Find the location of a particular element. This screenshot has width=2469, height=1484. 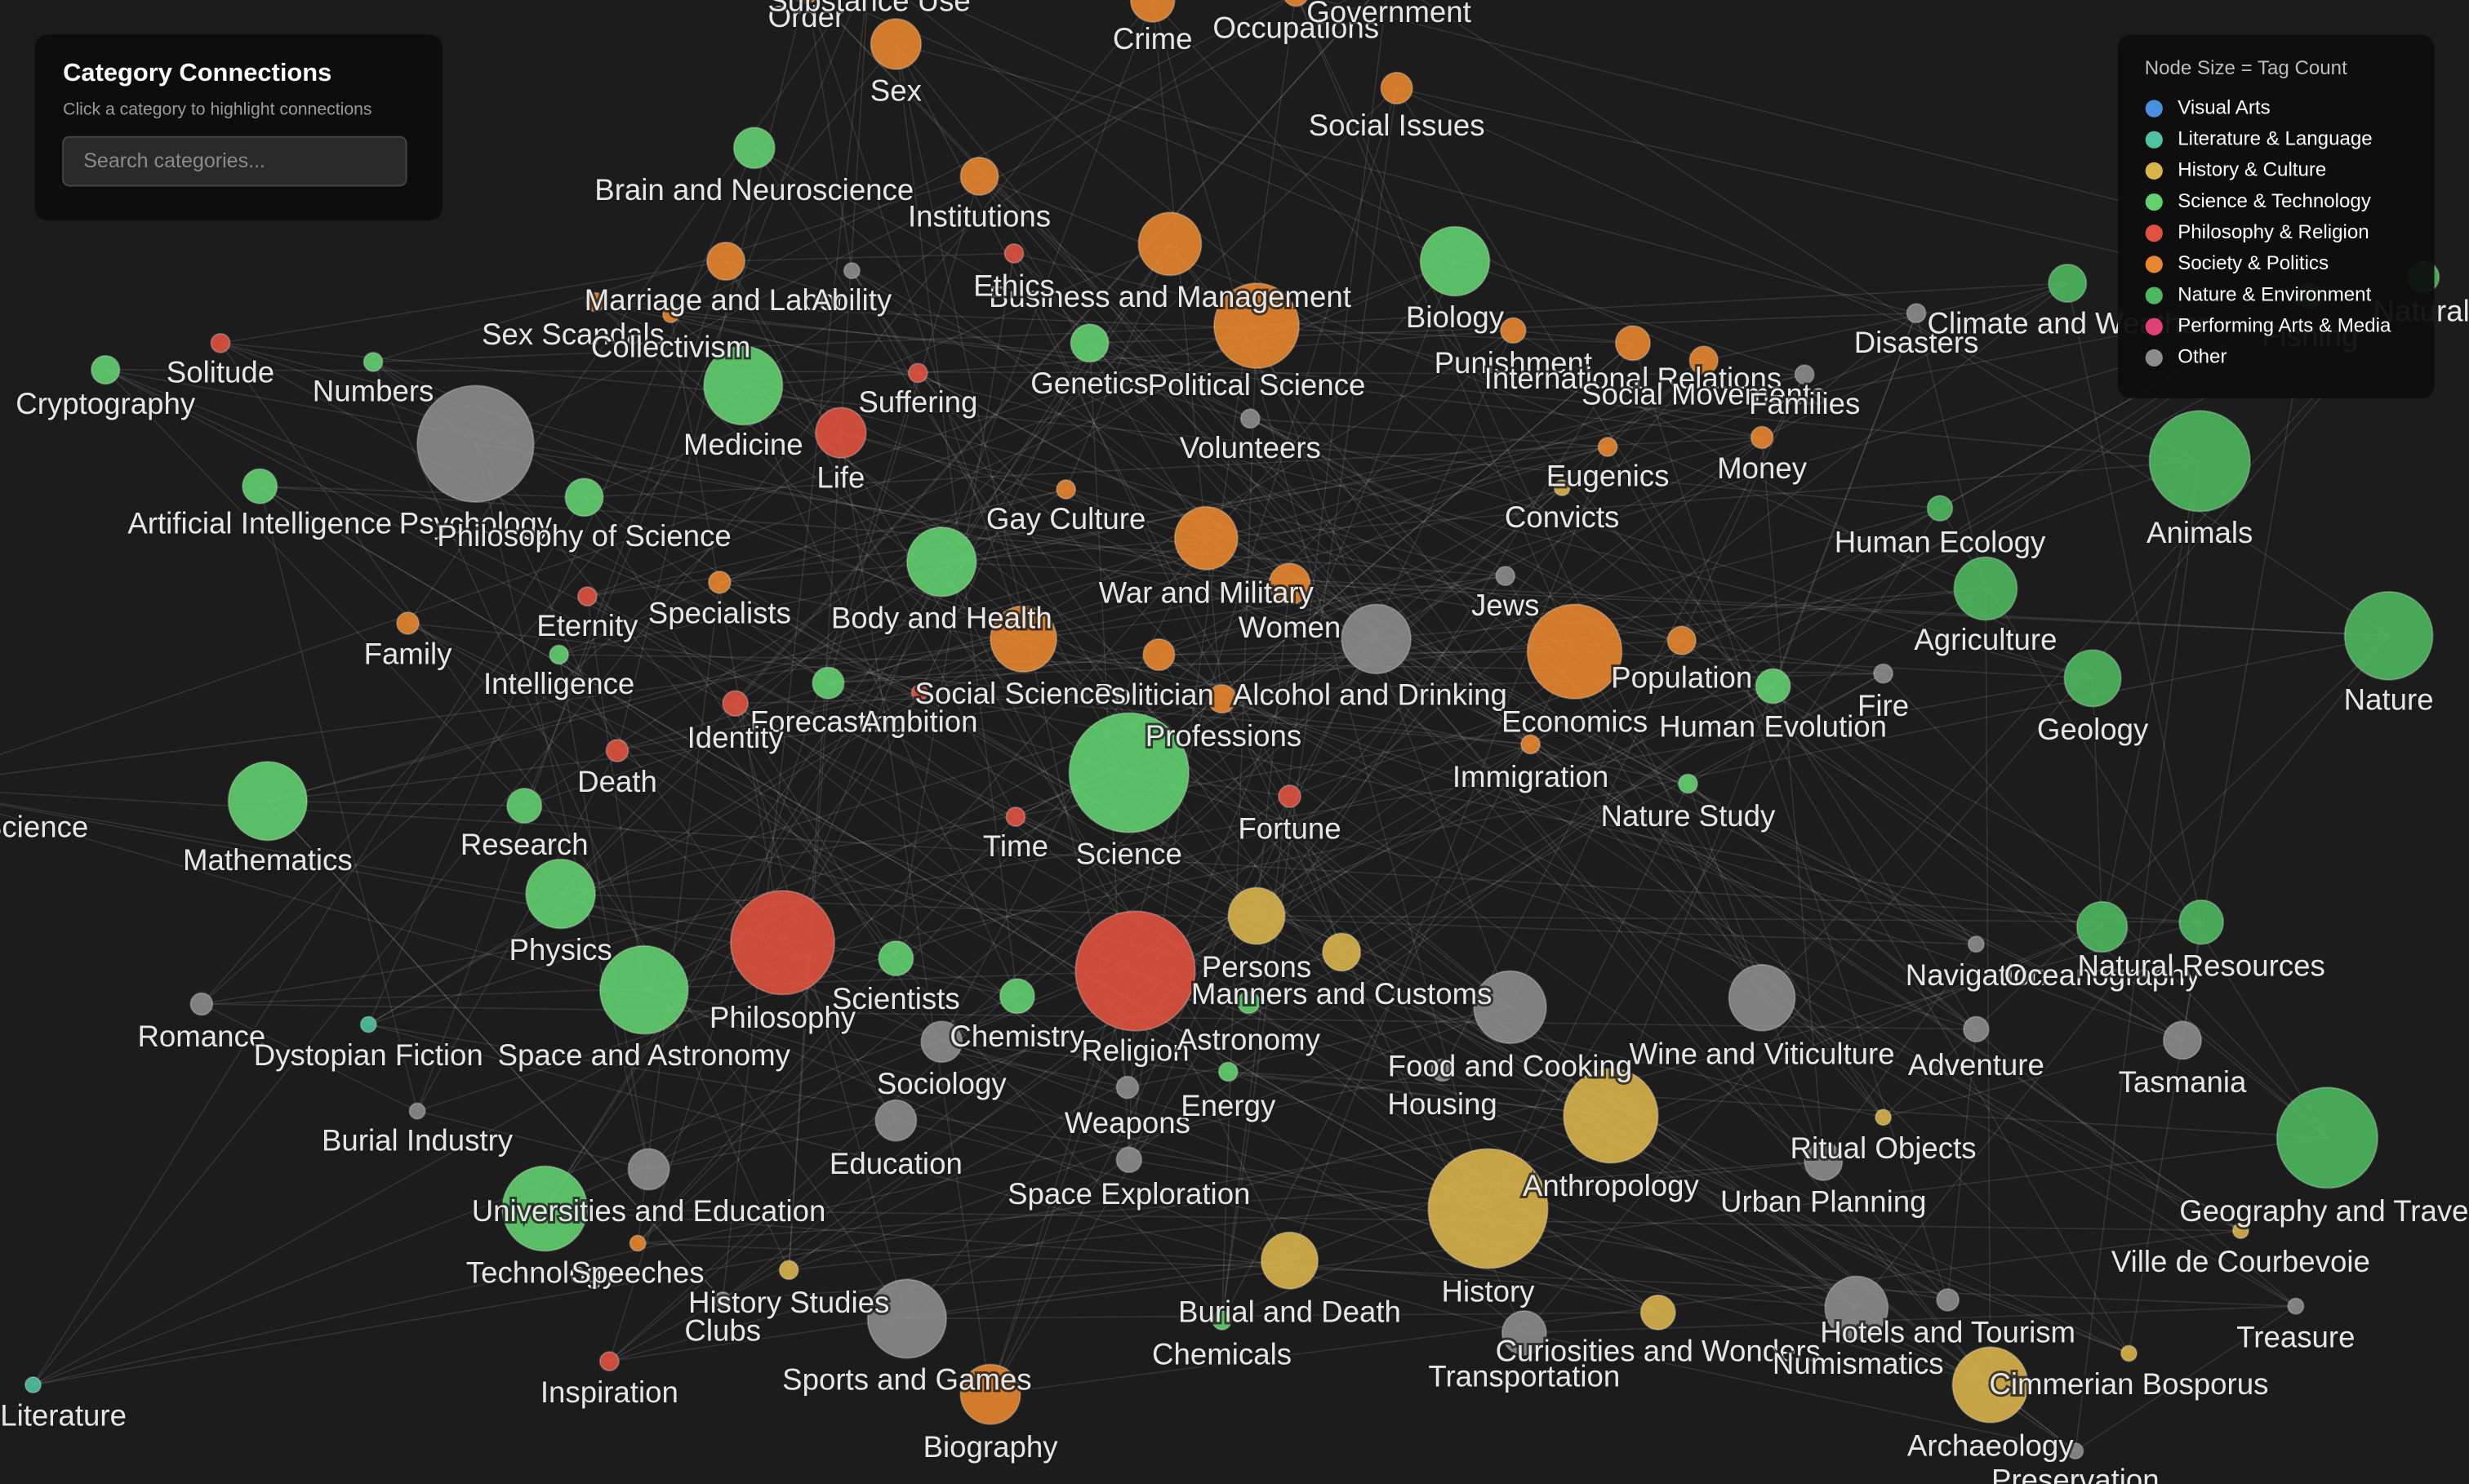

node-label: Navigation is located at coordinates (1976, 975).